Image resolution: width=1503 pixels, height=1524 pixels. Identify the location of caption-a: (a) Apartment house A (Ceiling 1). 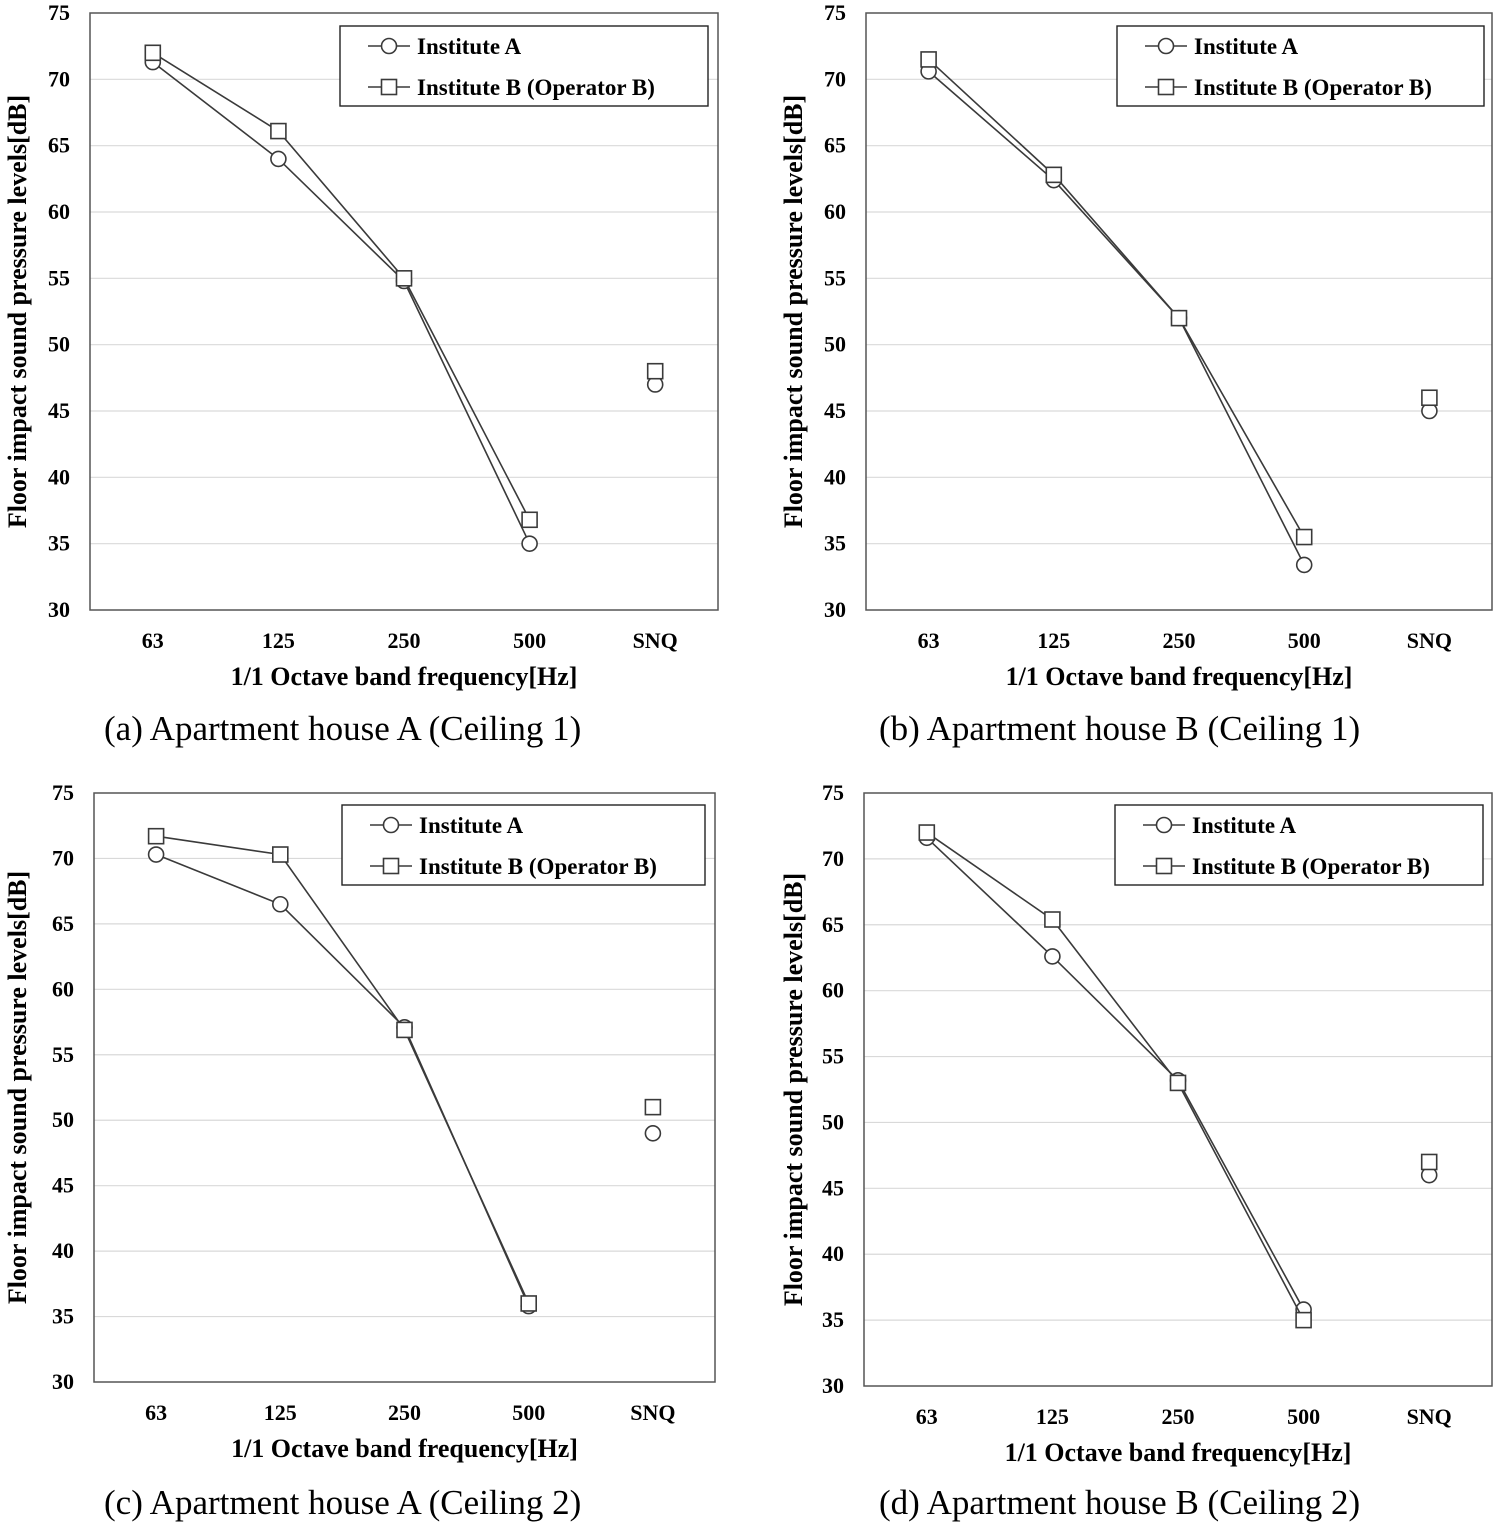
(343, 728).